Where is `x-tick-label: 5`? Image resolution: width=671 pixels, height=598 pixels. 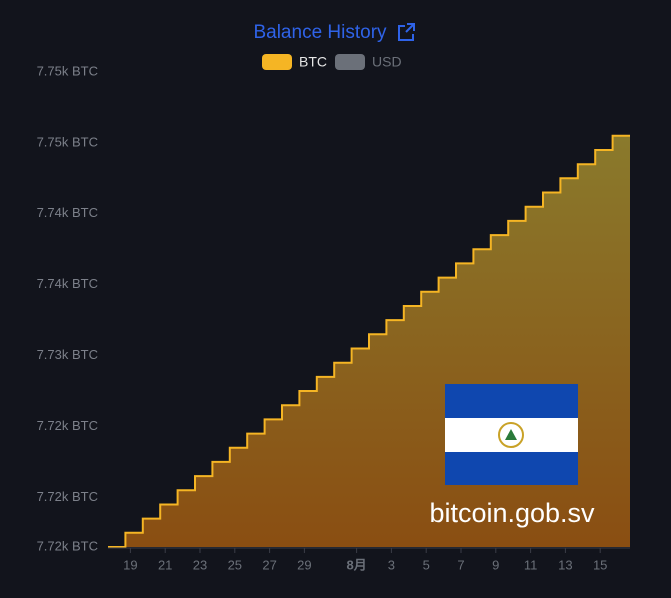 x-tick-label: 5 is located at coordinates (426, 564).